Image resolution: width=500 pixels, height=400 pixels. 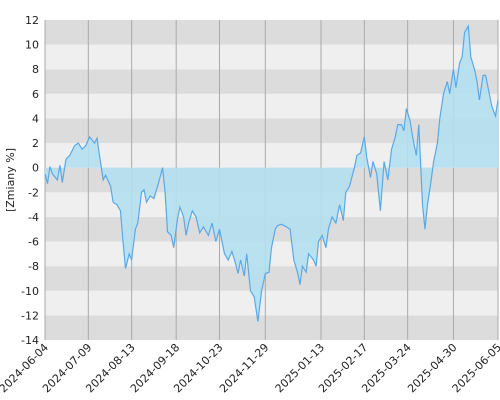 What do you see at coordinates (33, 192) in the screenshot?
I see `y-tick-label: -2` at bounding box center [33, 192].